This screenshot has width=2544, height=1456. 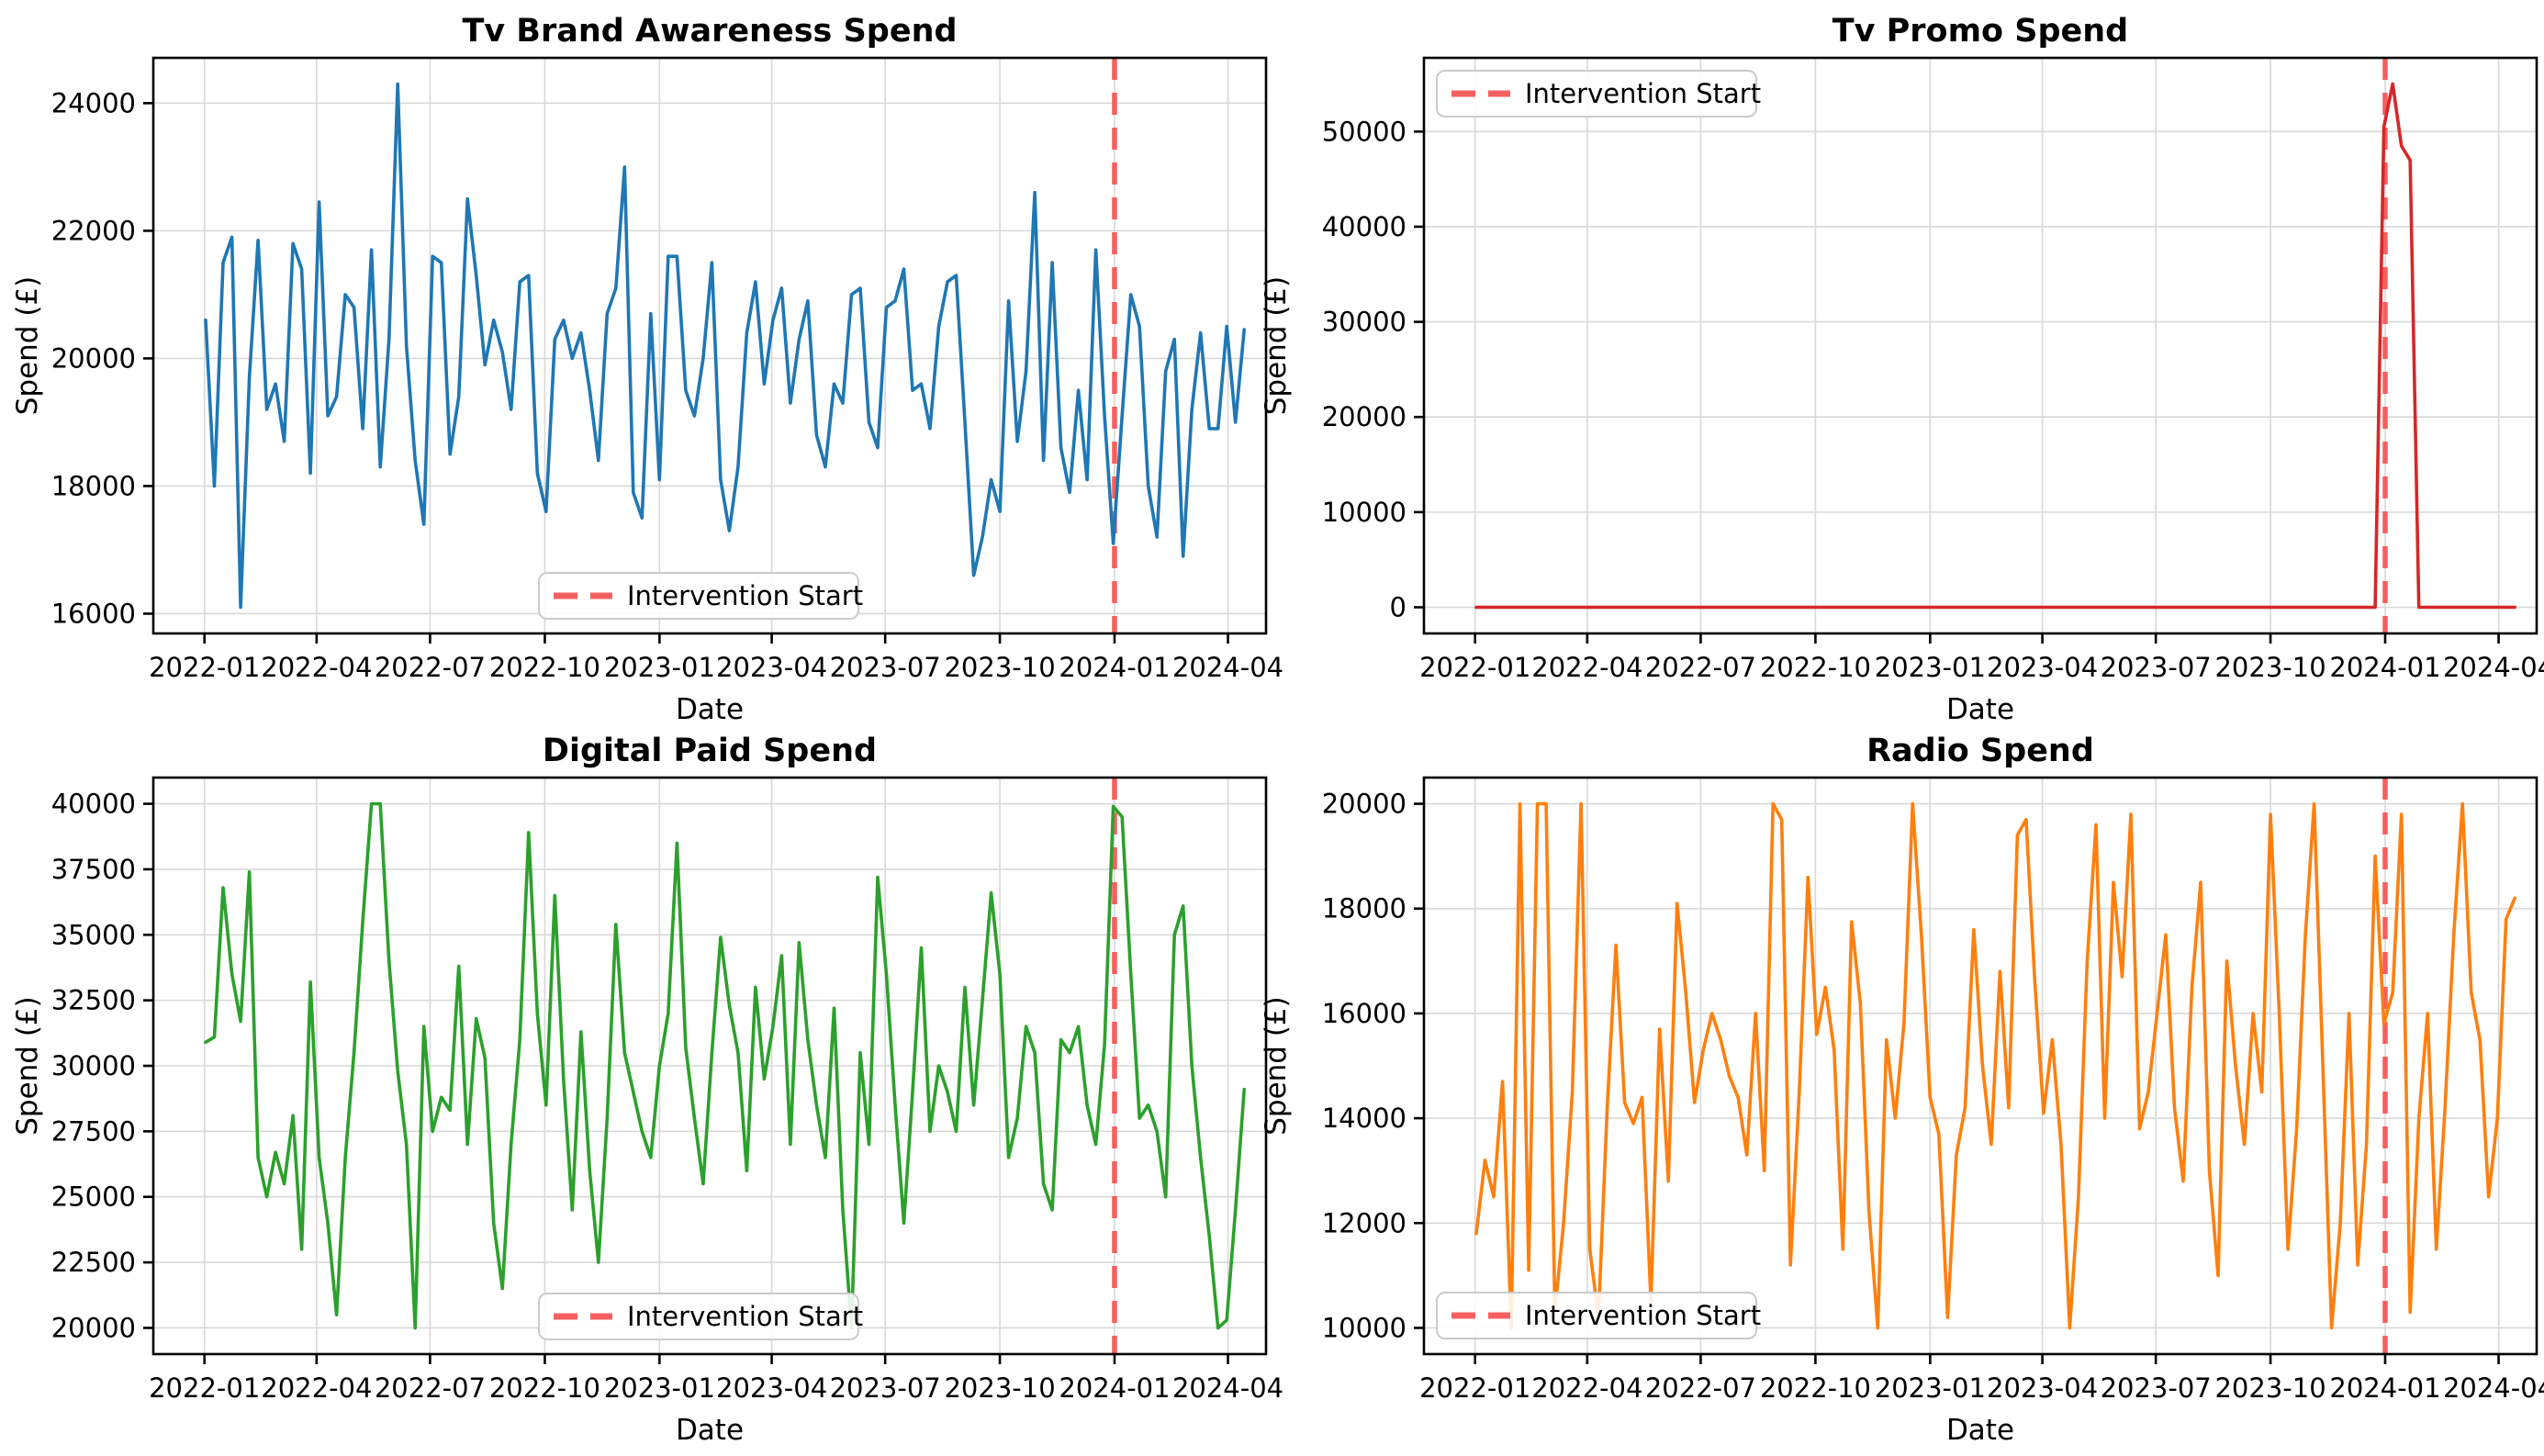 What do you see at coordinates (1364, 1222) in the screenshot?
I see `y-tick-label: 12000` at bounding box center [1364, 1222].